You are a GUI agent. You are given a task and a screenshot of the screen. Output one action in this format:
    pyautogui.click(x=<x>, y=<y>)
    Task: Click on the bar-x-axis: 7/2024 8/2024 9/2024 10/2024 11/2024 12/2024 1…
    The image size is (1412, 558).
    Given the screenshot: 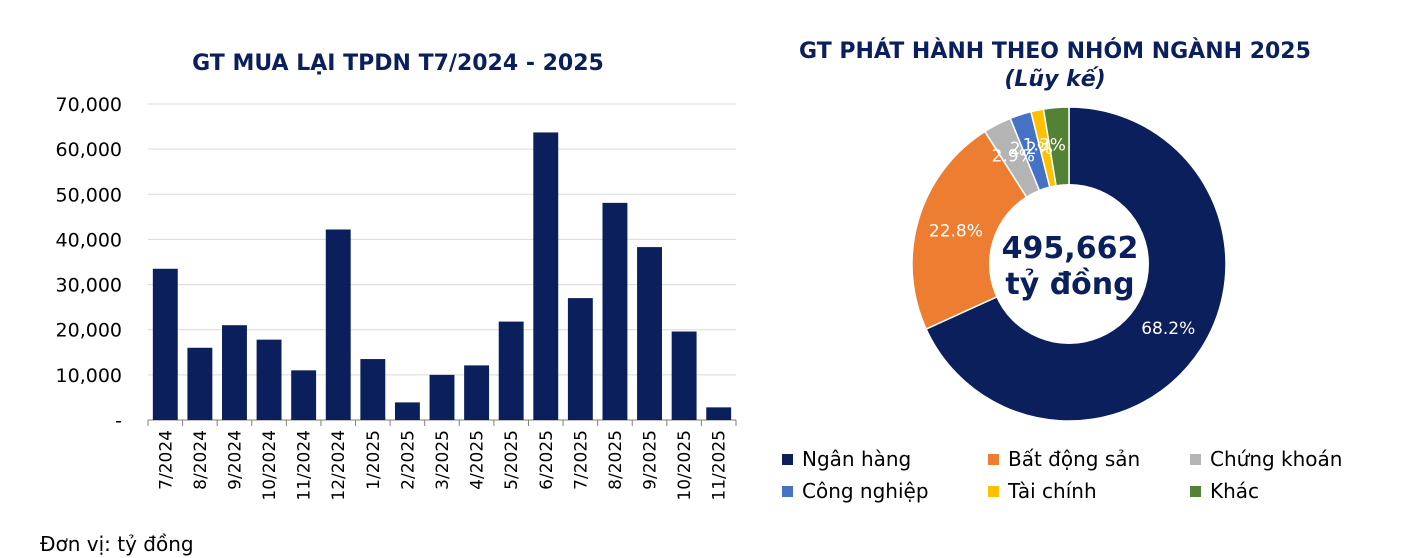 What is the action you would take?
    pyautogui.click(x=442, y=460)
    